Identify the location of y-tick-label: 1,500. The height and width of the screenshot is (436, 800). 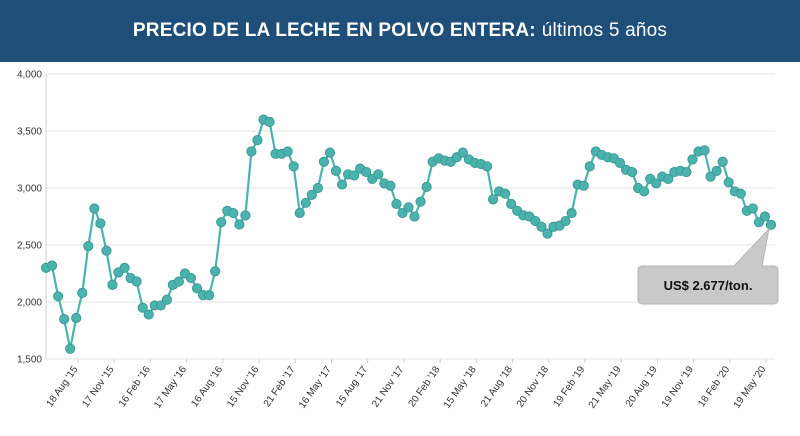
(29, 360).